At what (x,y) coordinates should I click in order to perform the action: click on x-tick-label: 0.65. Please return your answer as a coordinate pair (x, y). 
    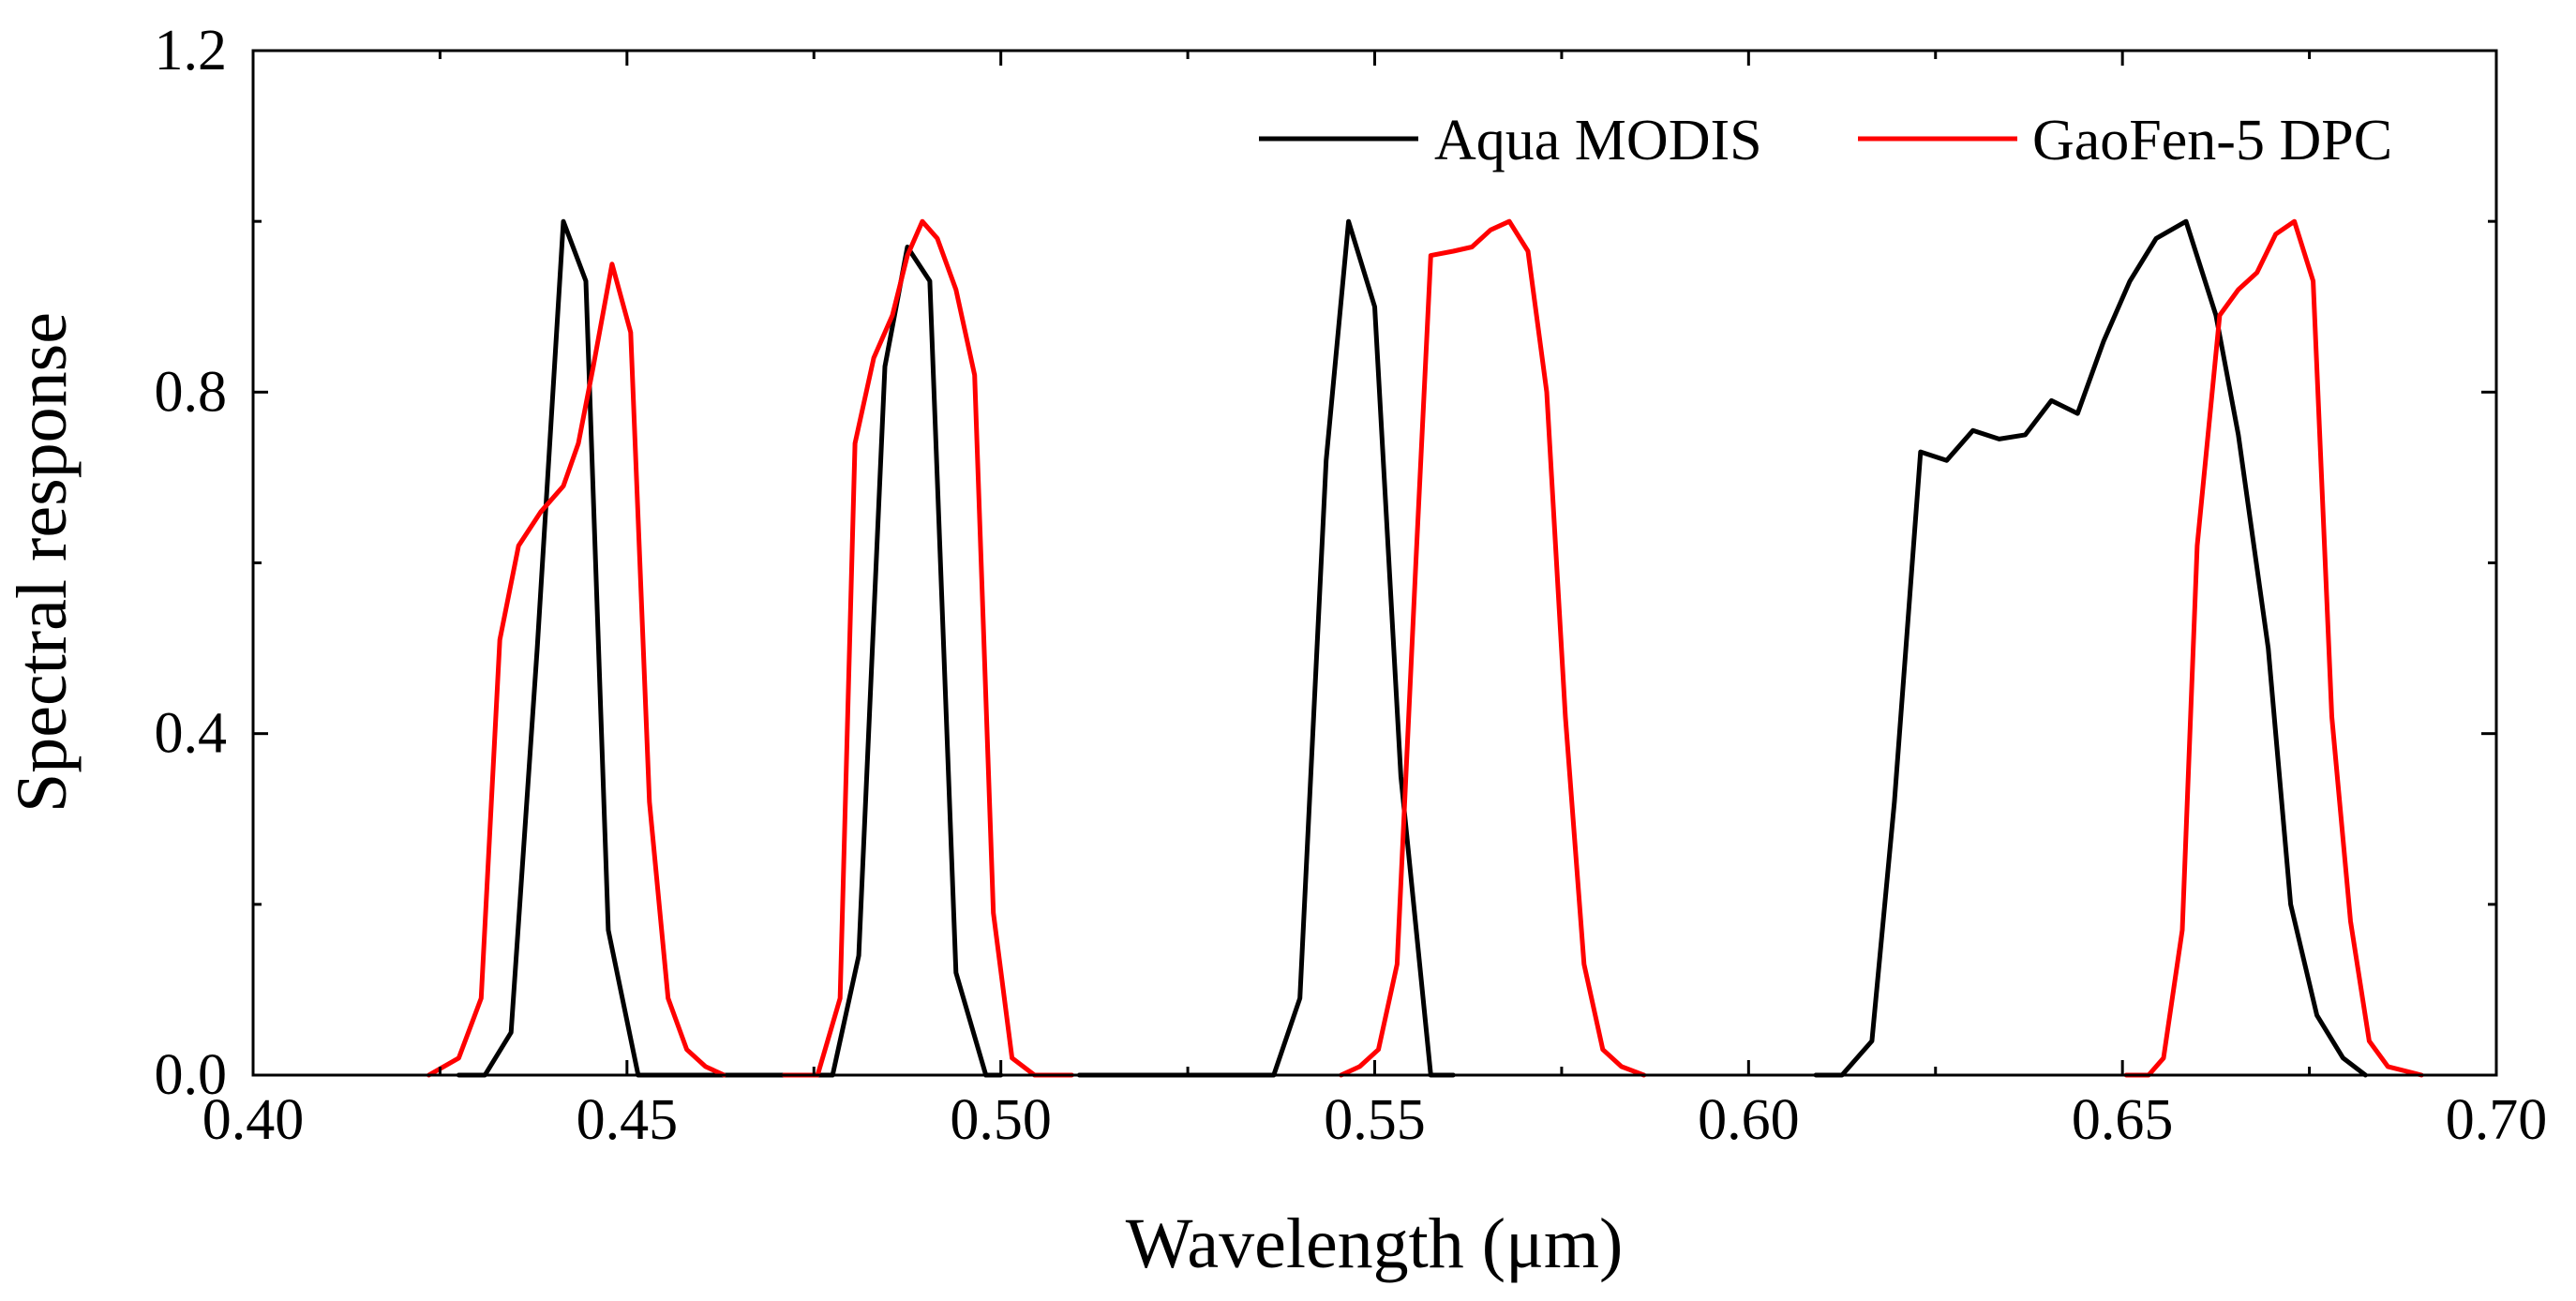
    Looking at the image, I should click on (2123, 1120).